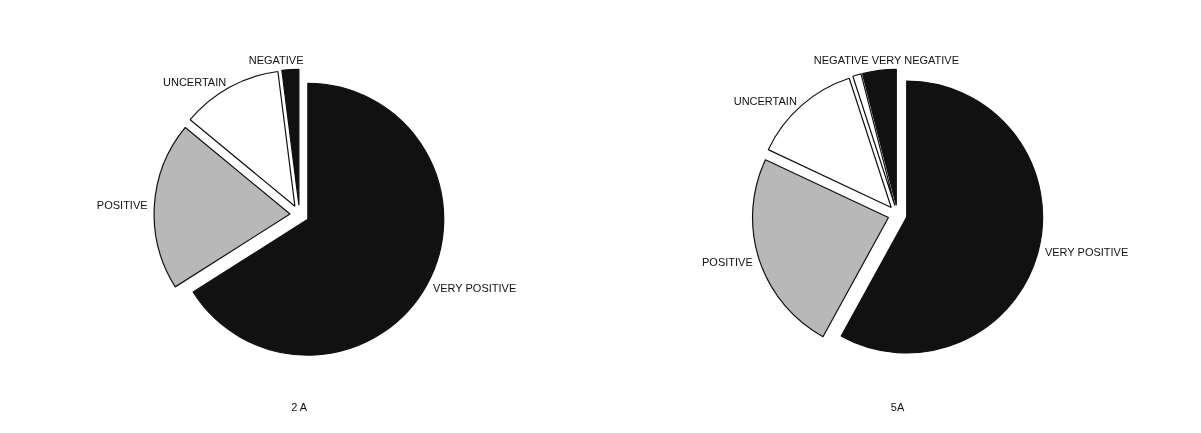 The image size is (1201, 433). Describe the element at coordinates (915, 60) in the screenshot. I see `slice-label: VERY NEGATIVE` at that location.